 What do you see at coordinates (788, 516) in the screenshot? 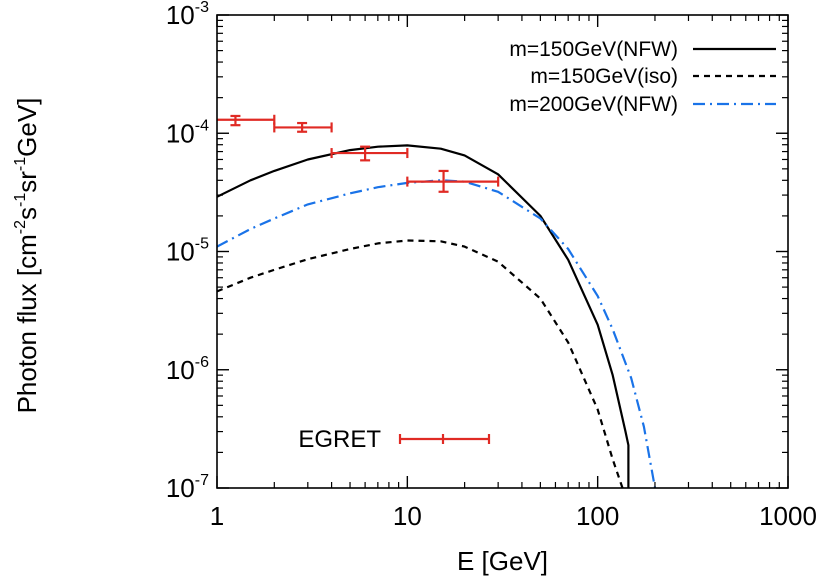
I see `x-tick-label: 1000` at bounding box center [788, 516].